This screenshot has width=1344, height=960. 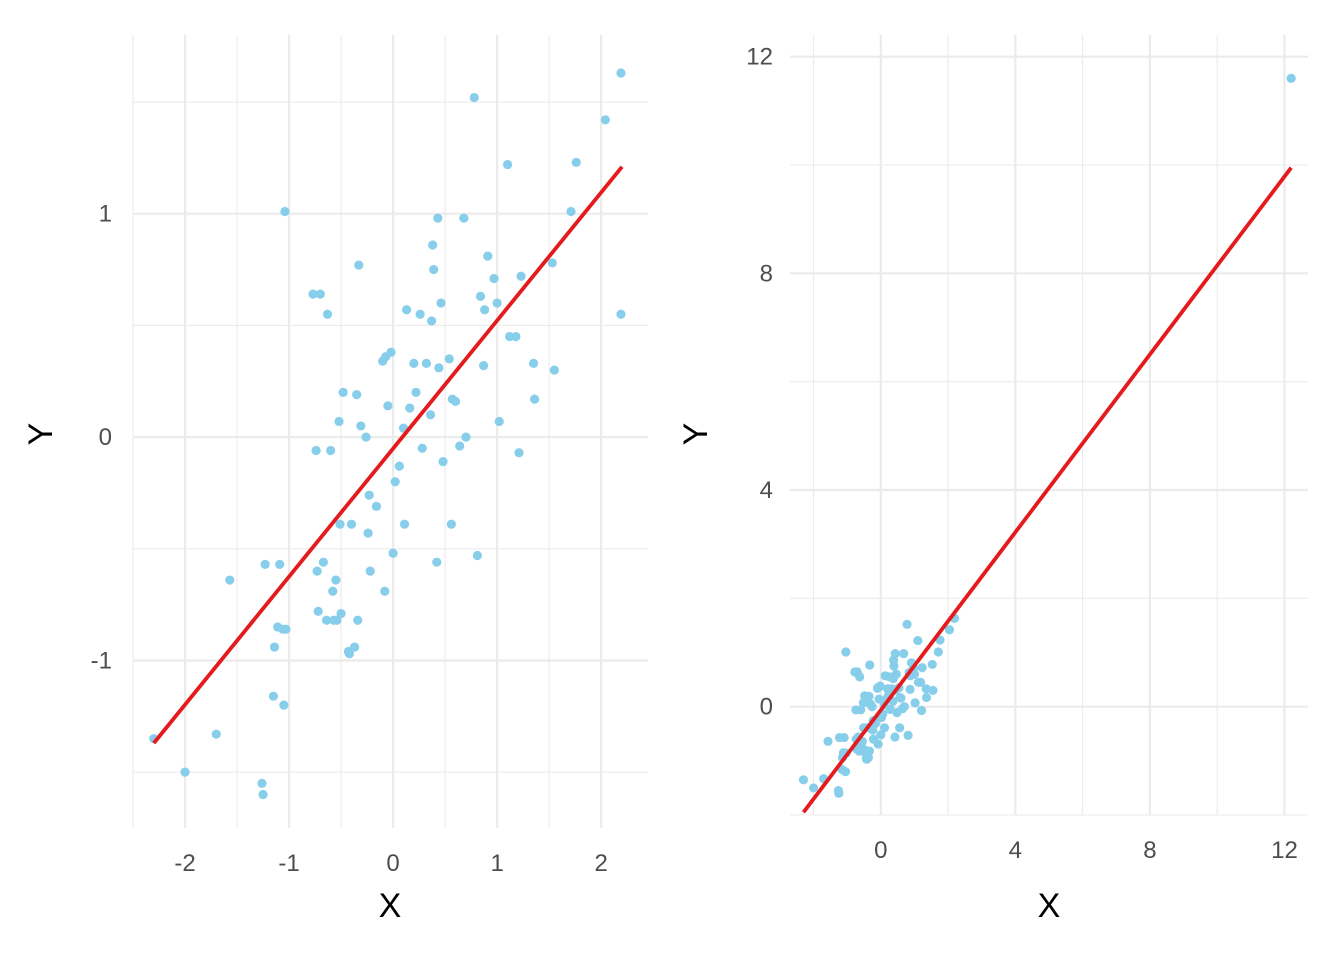 What do you see at coordinates (184, 863) in the screenshot?
I see `x-tick-label: -2` at bounding box center [184, 863].